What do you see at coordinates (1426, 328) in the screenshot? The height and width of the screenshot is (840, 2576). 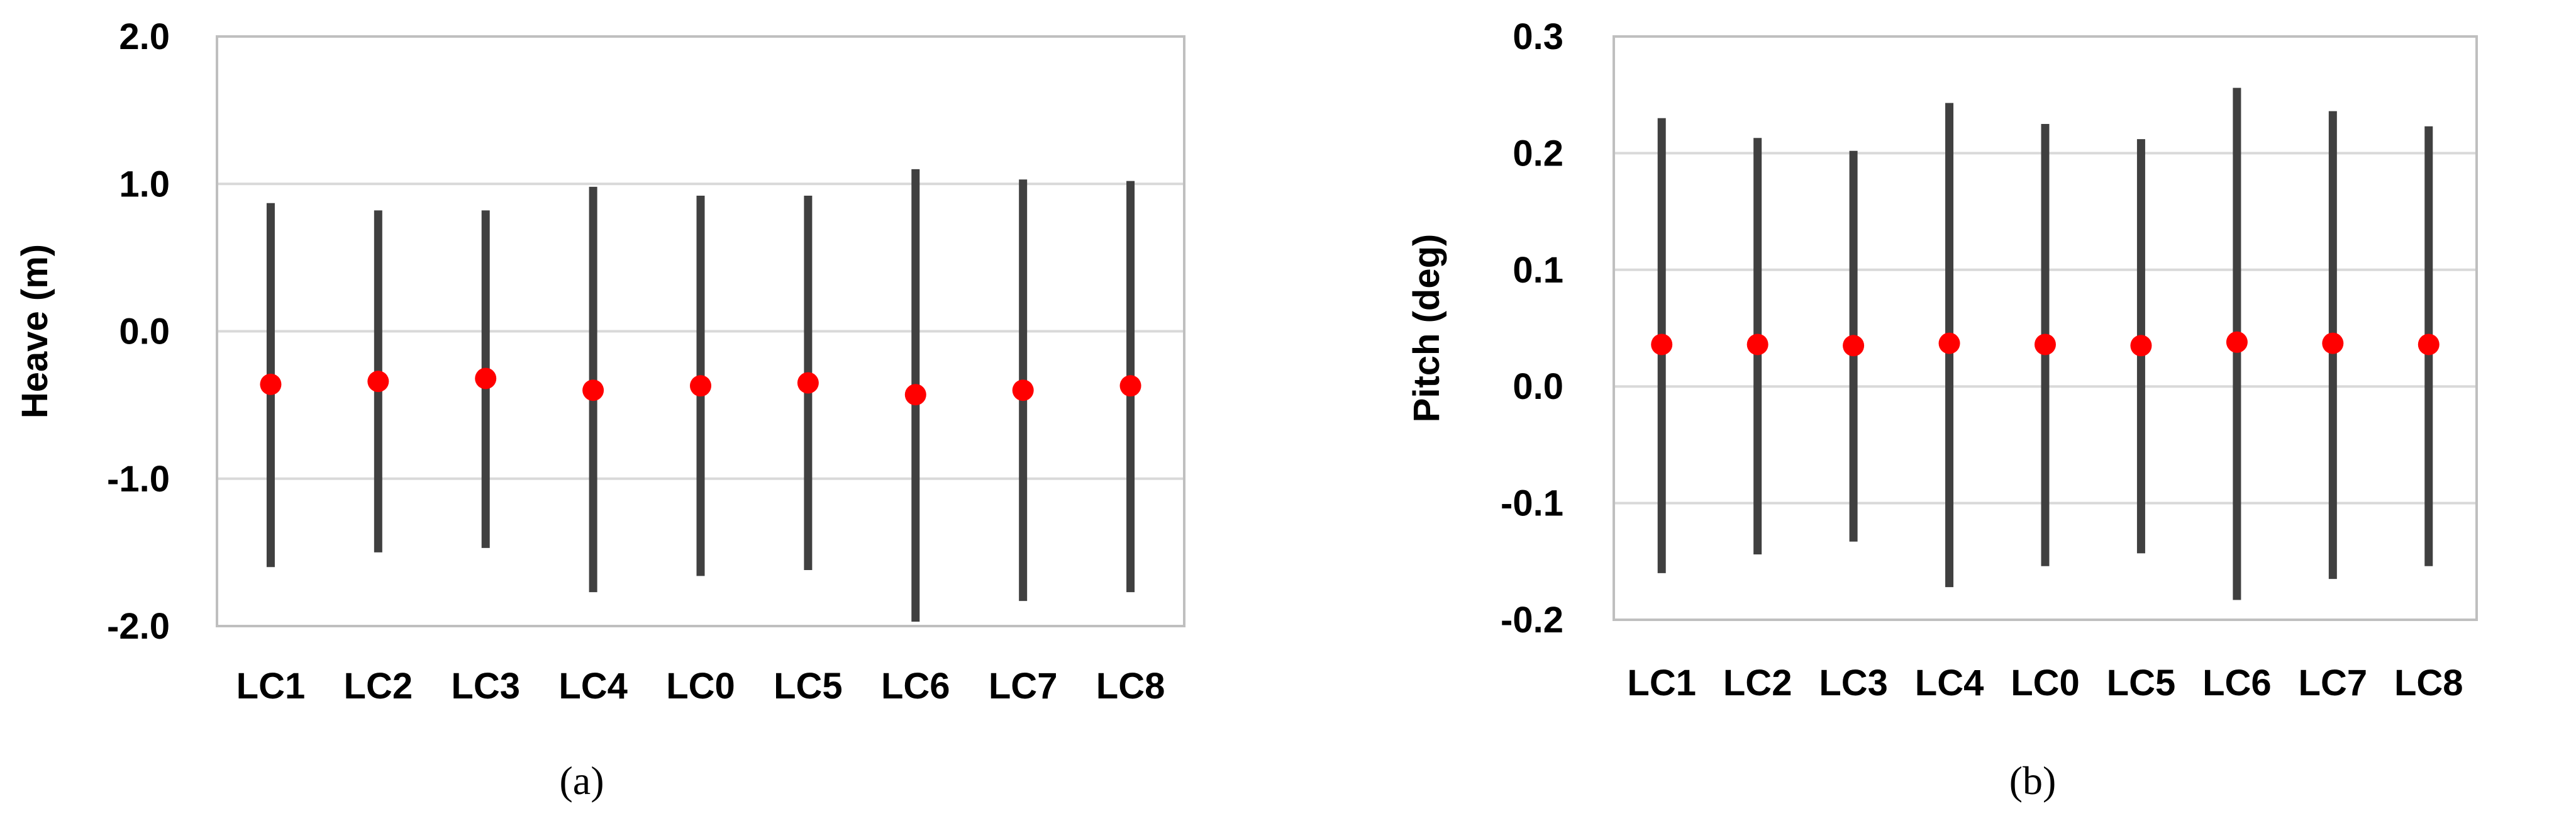 I see `y-axis-label: Pitch (deg)` at bounding box center [1426, 328].